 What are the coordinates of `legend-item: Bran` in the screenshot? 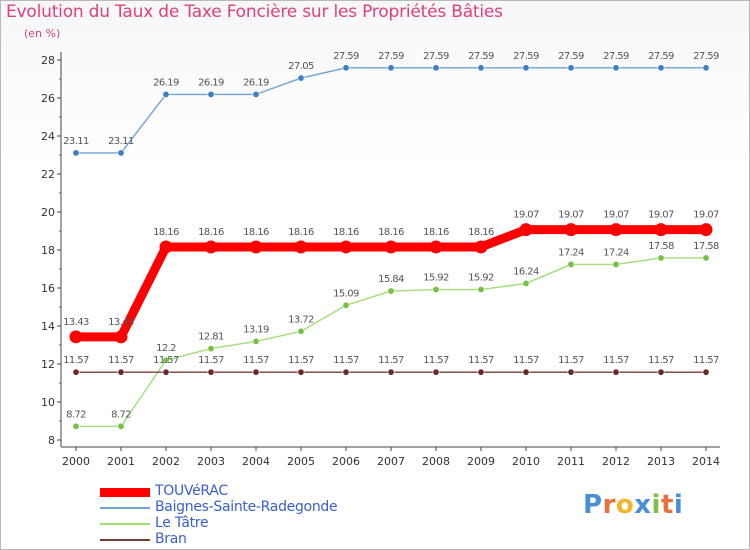 It's located at (260, 539).